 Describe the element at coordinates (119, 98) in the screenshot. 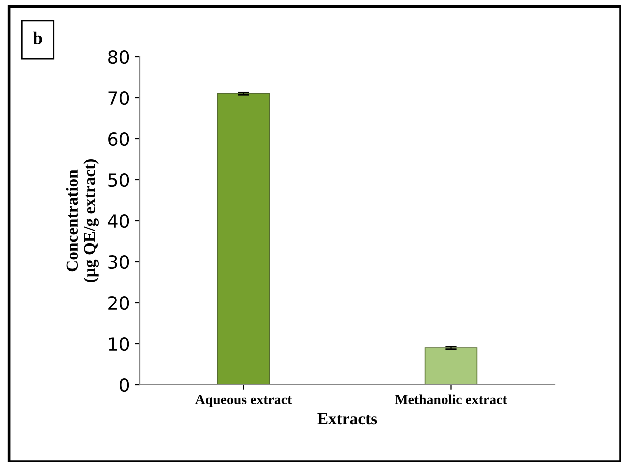

I see `y-tick-label: 70` at that location.